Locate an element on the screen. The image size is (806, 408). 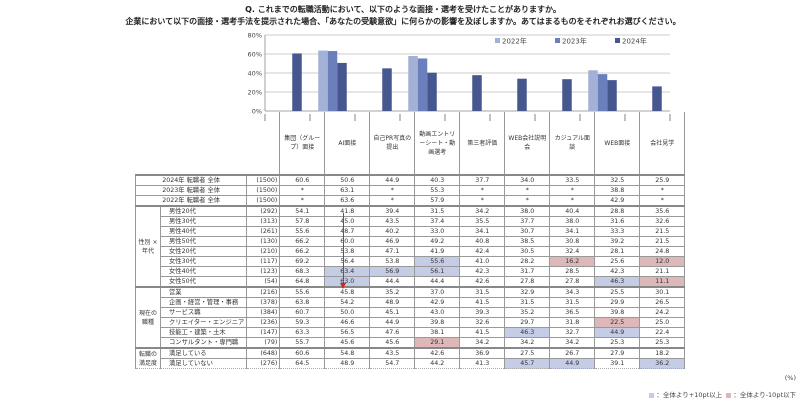
row-label: 女性30代 is located at coordinates (203, 261).